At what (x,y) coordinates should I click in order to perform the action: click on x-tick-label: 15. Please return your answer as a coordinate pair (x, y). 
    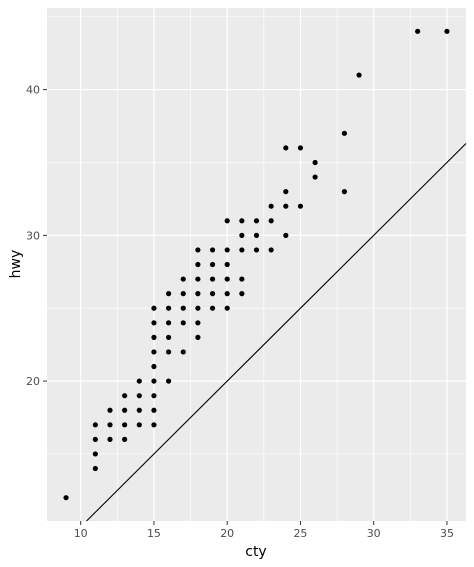
    Looking at the image, I should click on (154, 533).